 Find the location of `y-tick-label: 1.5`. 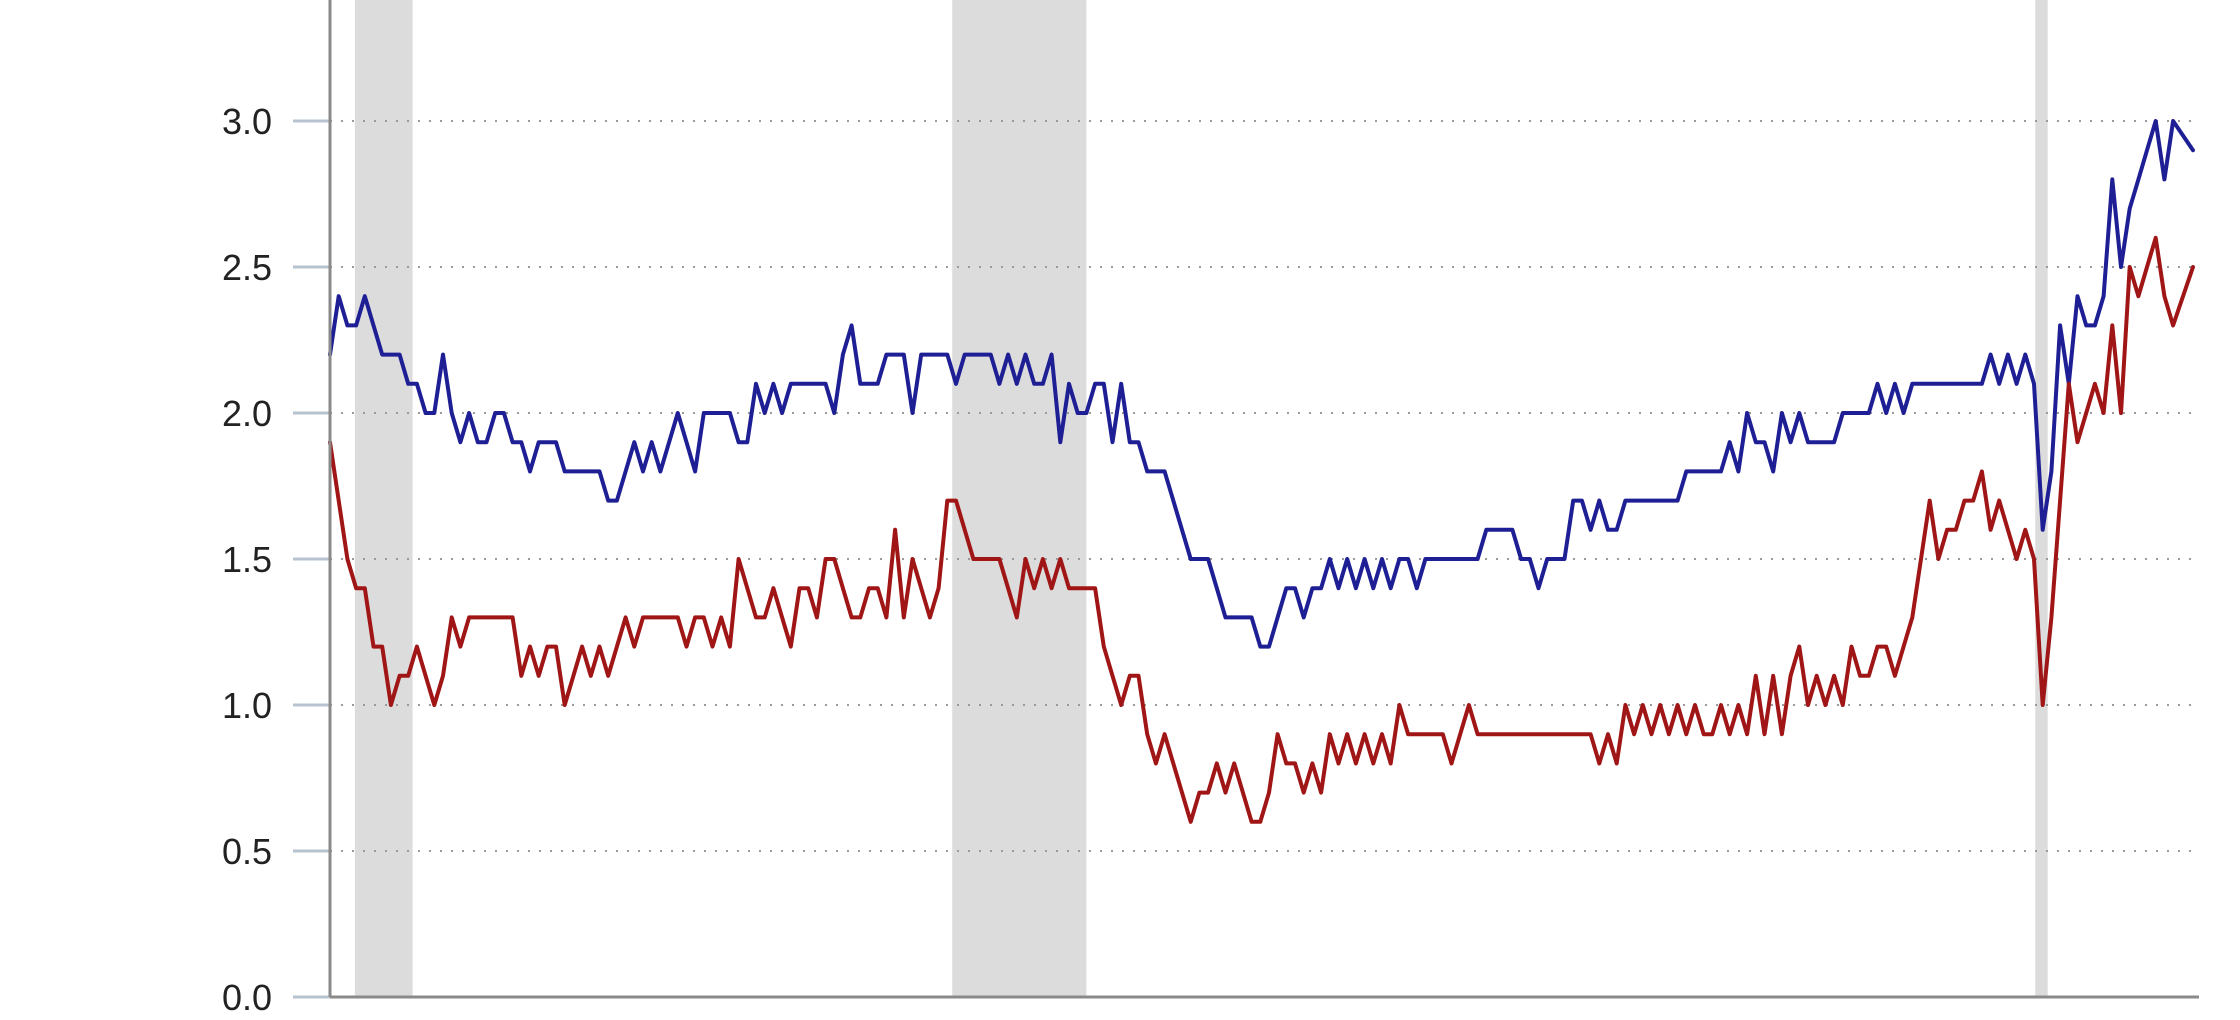

y-tick-label: 1.5 is located at coordinates (247, 559).